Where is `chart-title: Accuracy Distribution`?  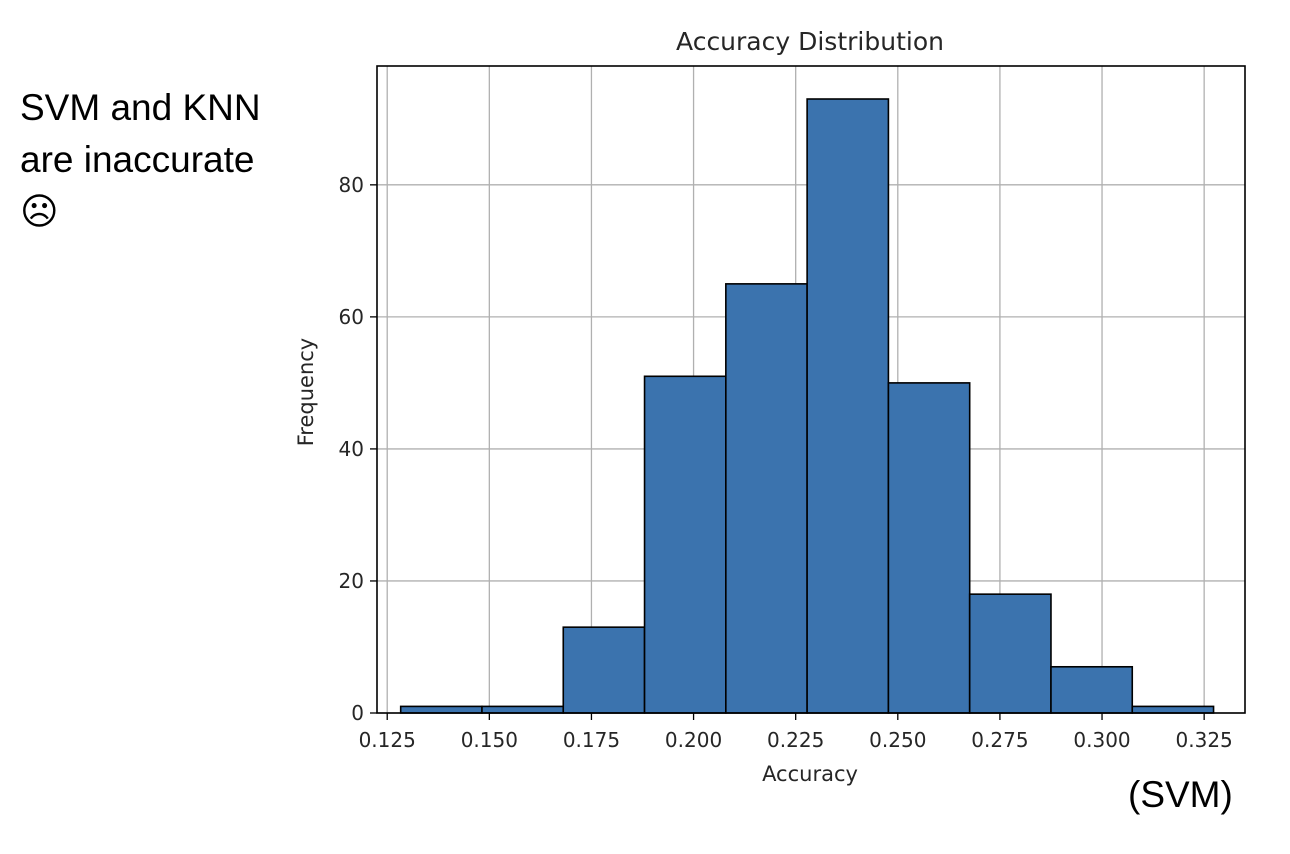
chart-title: Accuracy Distribution is located at coordinates (810, 41).